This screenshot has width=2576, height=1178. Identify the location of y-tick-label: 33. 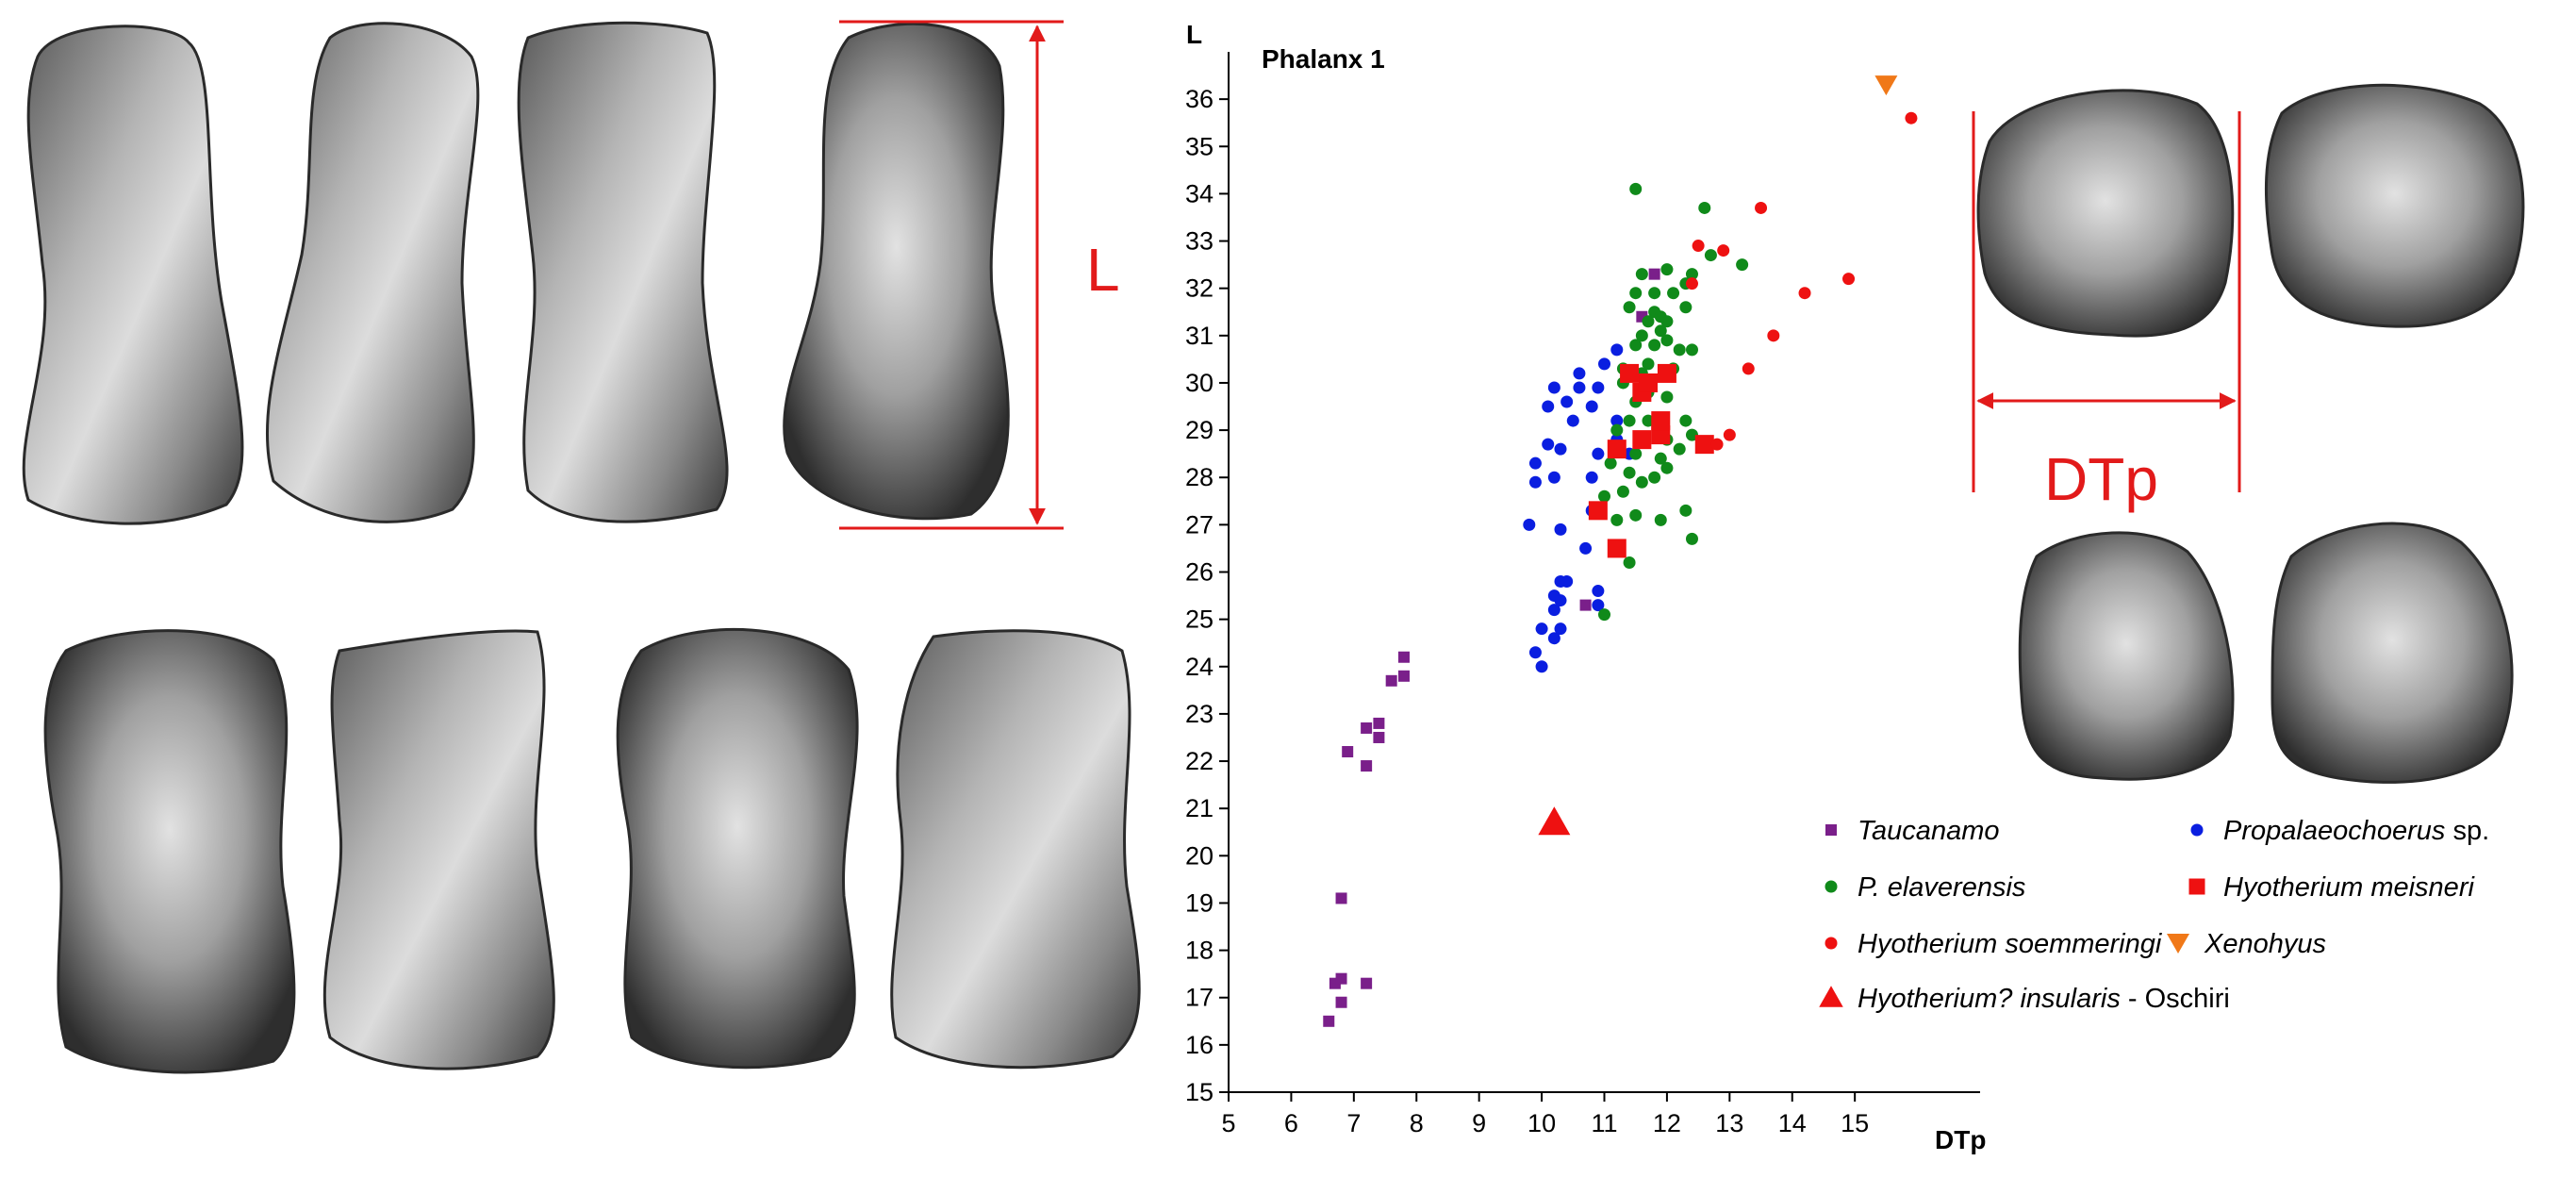
(1199, 241).